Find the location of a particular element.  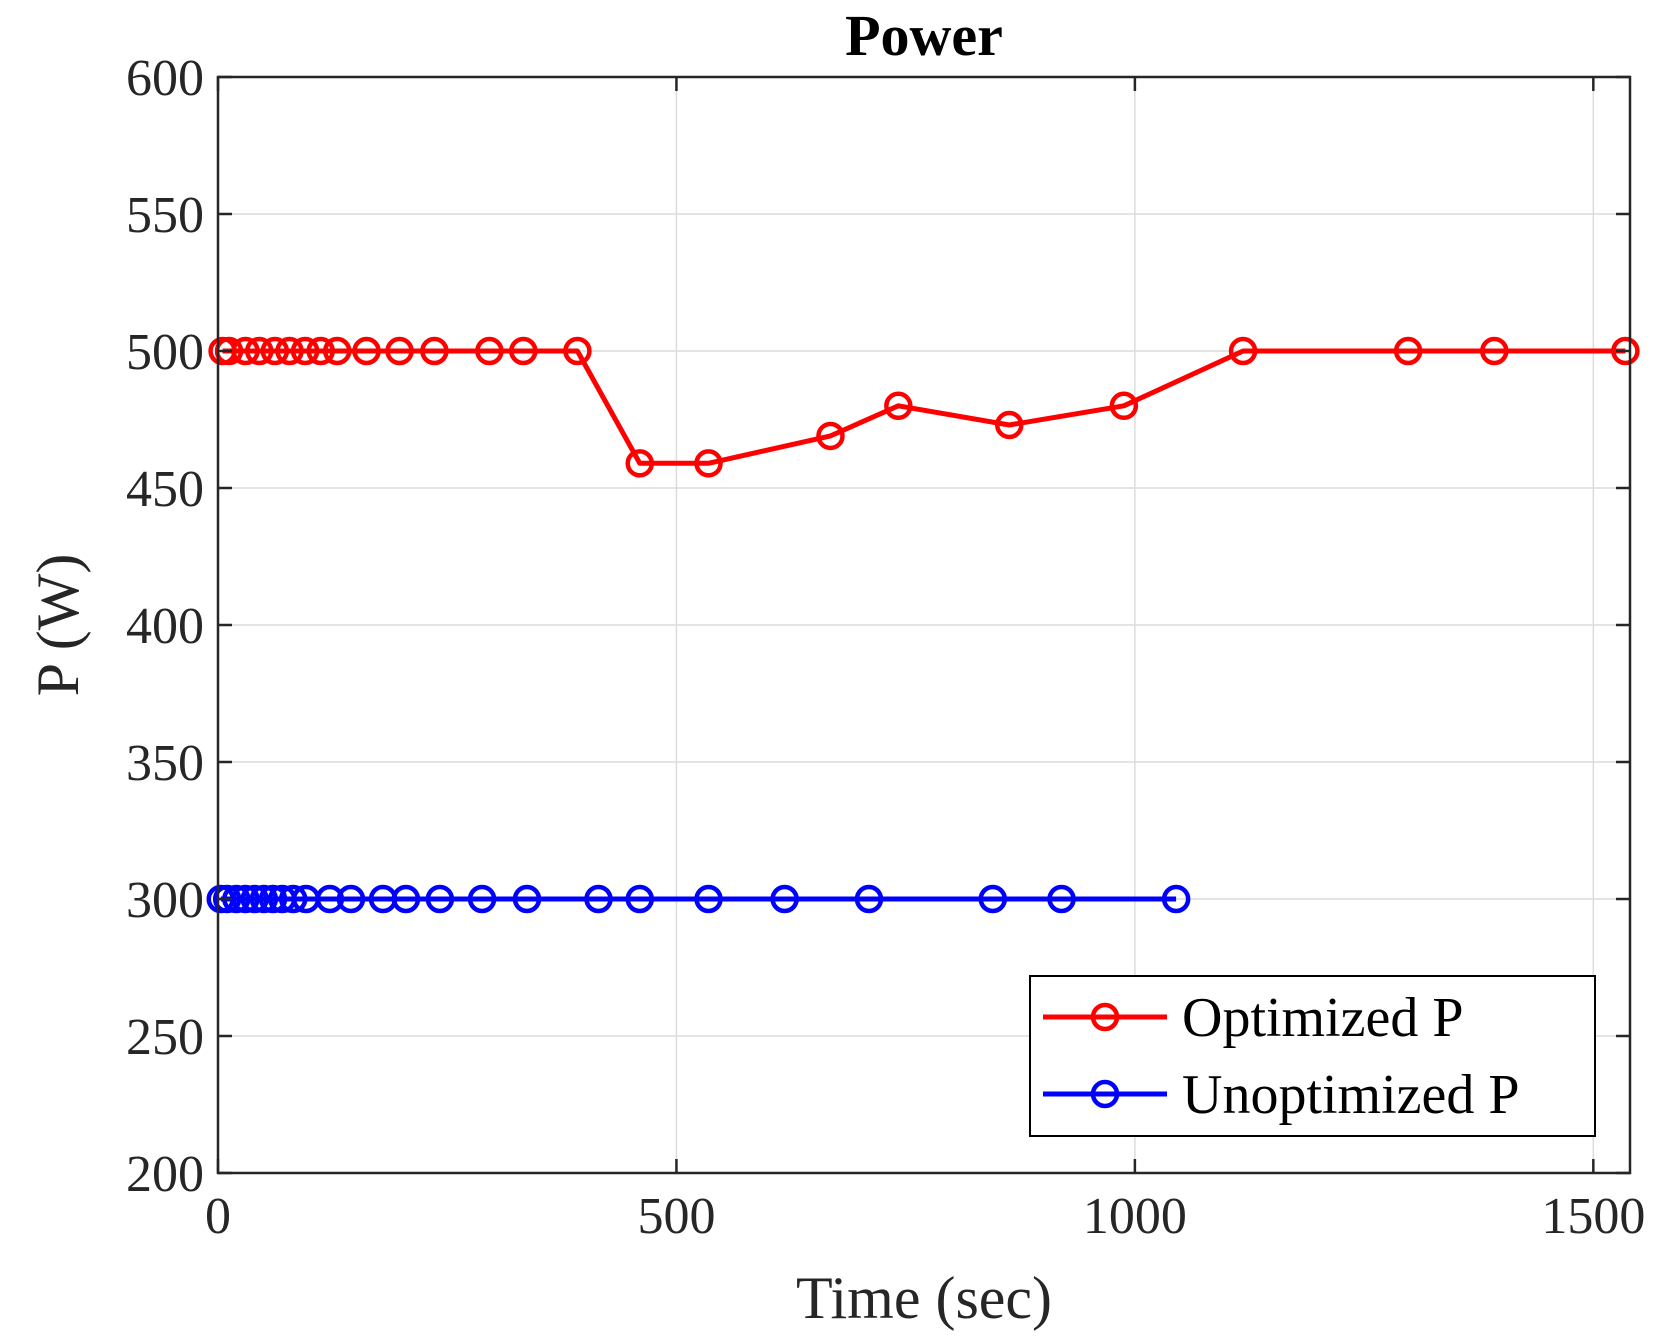

y-tick-label: 550 is located at coordinates (165, 215).